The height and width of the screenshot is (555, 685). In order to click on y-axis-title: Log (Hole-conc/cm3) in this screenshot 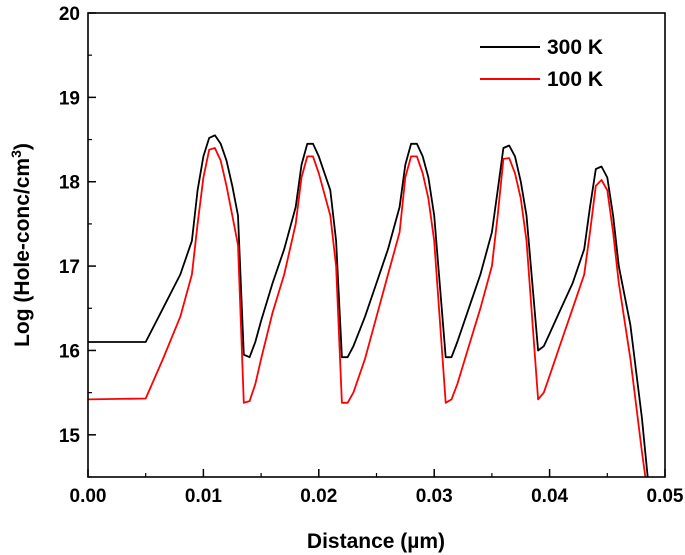, I will do `click(21, 245)`.